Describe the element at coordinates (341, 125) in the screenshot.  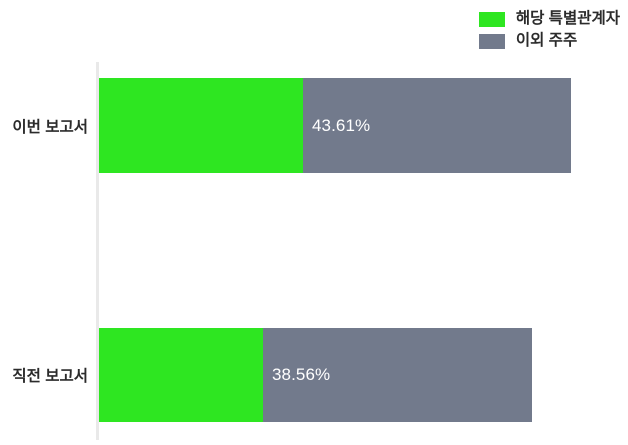
I see `bar-value-label-0: 43.61%` at that location.